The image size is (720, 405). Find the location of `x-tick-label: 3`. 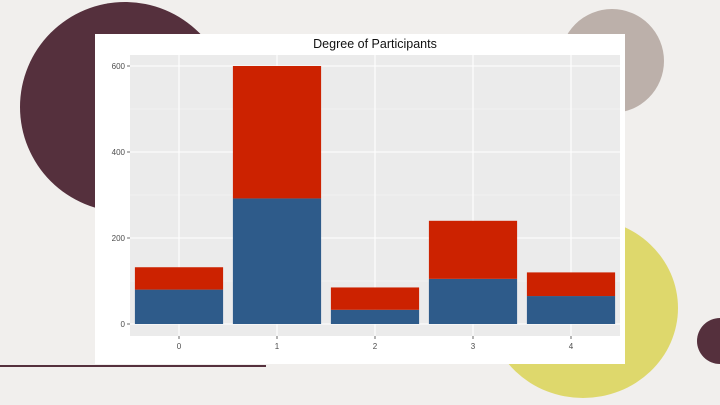

x-tick-label: 3 is located at coordinates (473, 346).